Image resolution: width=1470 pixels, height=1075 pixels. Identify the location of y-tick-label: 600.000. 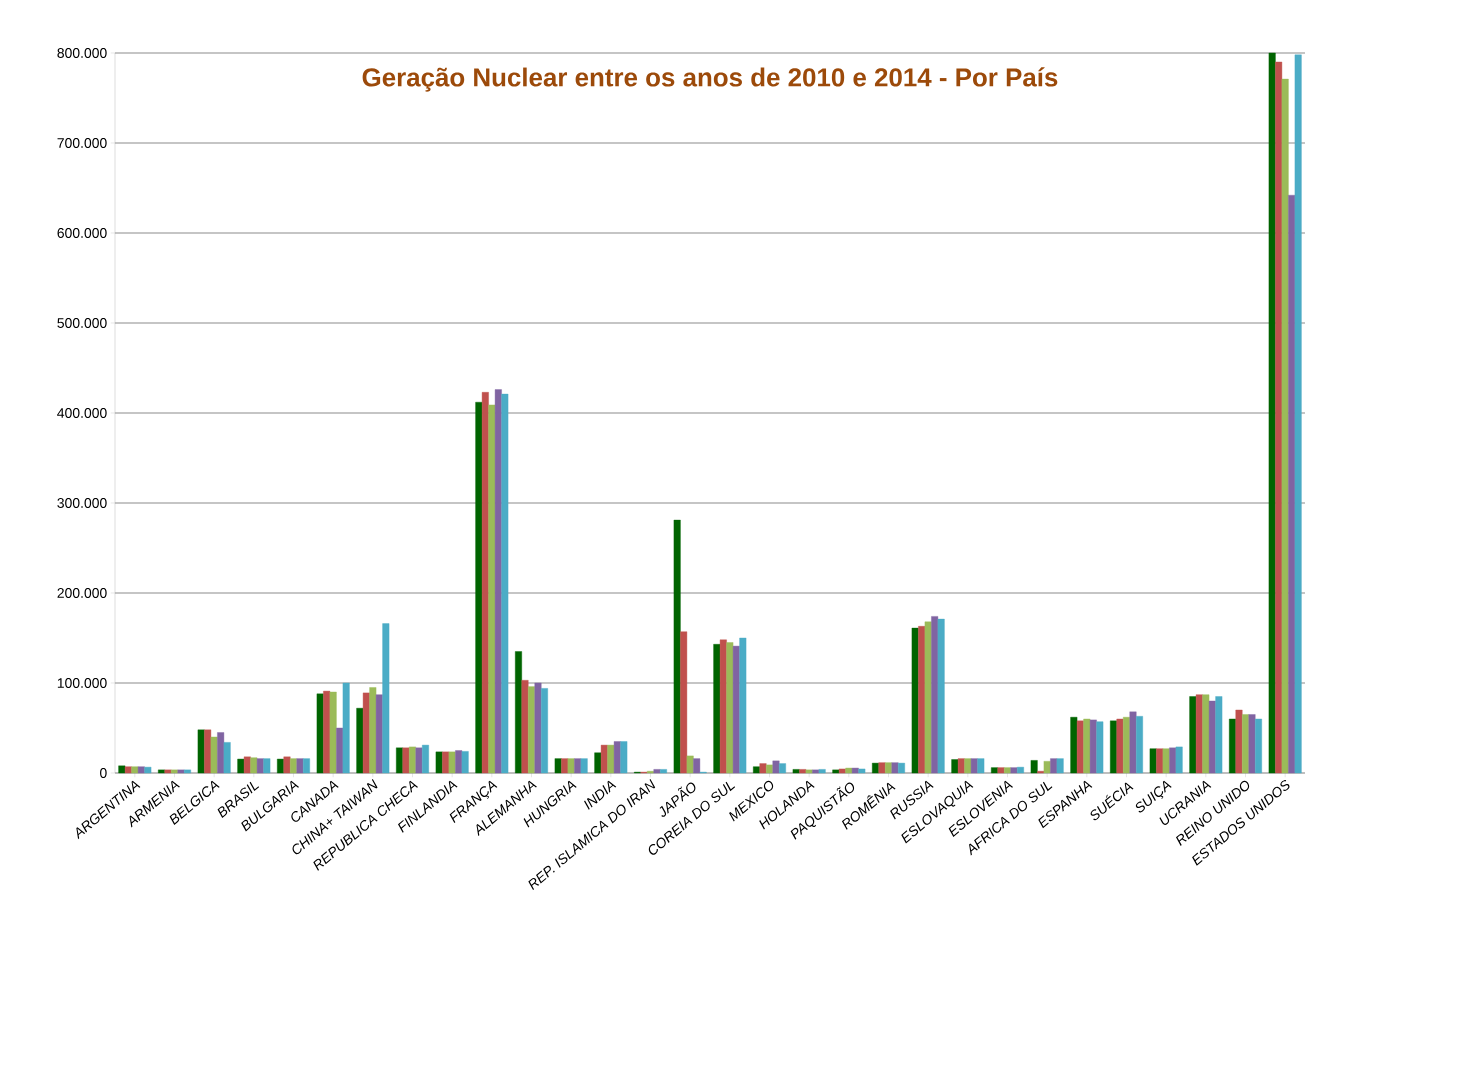
(82, 233).